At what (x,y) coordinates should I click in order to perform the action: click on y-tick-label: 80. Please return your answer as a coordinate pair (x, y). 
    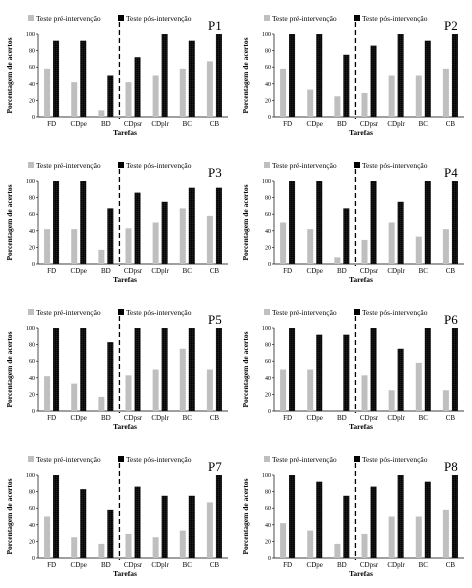
    Looking at the image, I should click on (268, 52).